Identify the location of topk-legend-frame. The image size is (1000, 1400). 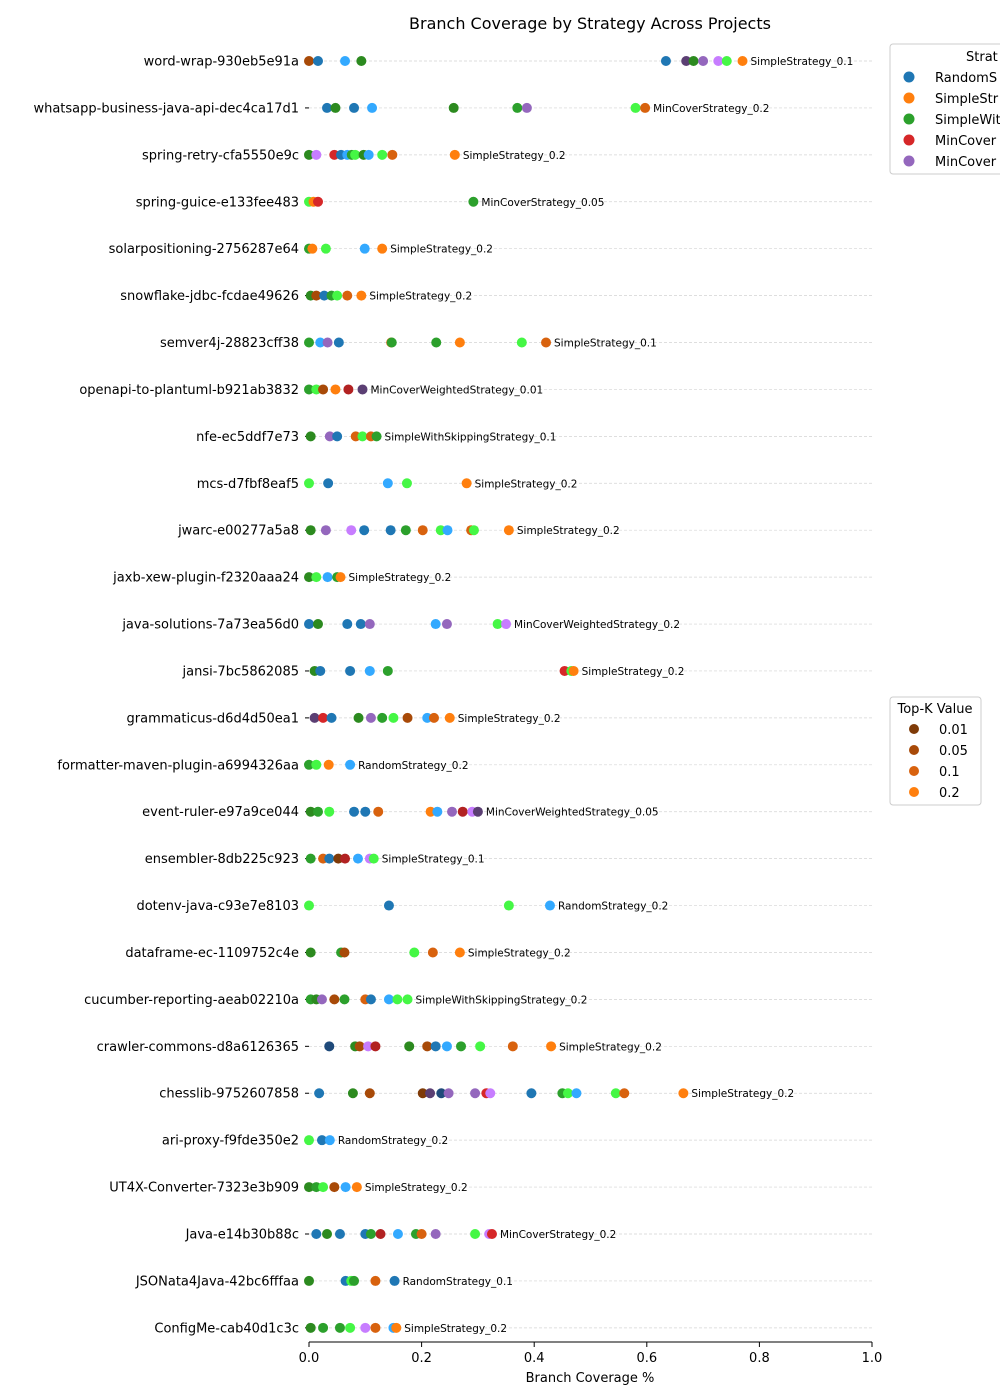
(935, 751).